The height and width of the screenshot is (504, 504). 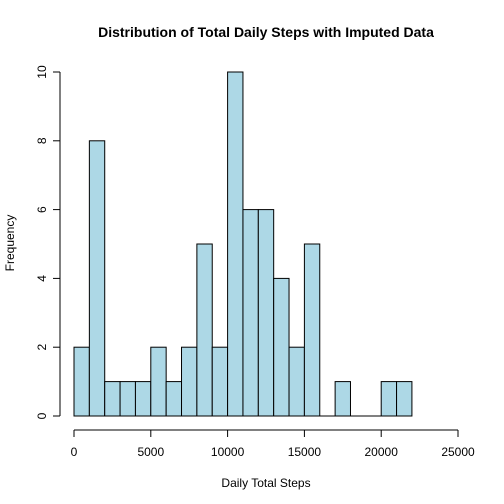 What do you see at coordinates (42, 347) in the screenshot?
I see `y-tick-label: 2` at bounding box center [42, 347].